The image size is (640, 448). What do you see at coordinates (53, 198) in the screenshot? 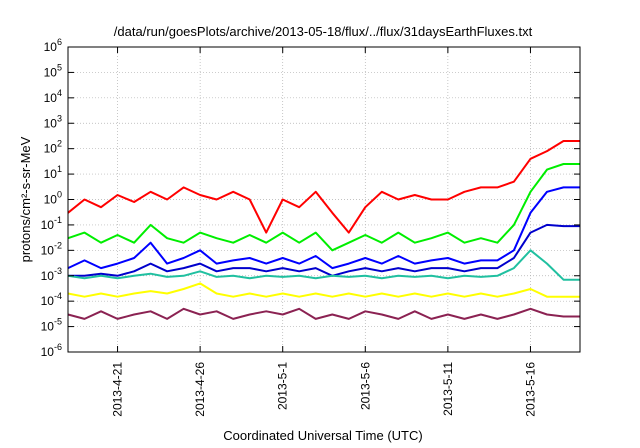
I see `y-tick-label: 10⁰` at bounding box center [53, 198].